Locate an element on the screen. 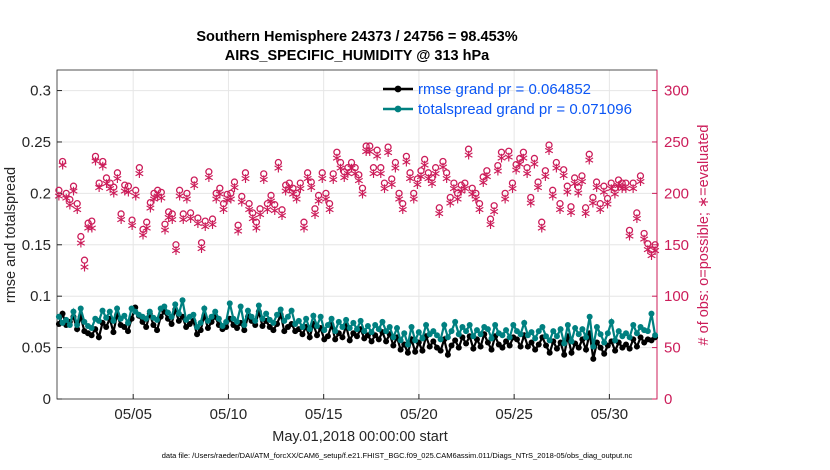  y-left-tick-label: 0.2 is located at coordinates (40, 193).